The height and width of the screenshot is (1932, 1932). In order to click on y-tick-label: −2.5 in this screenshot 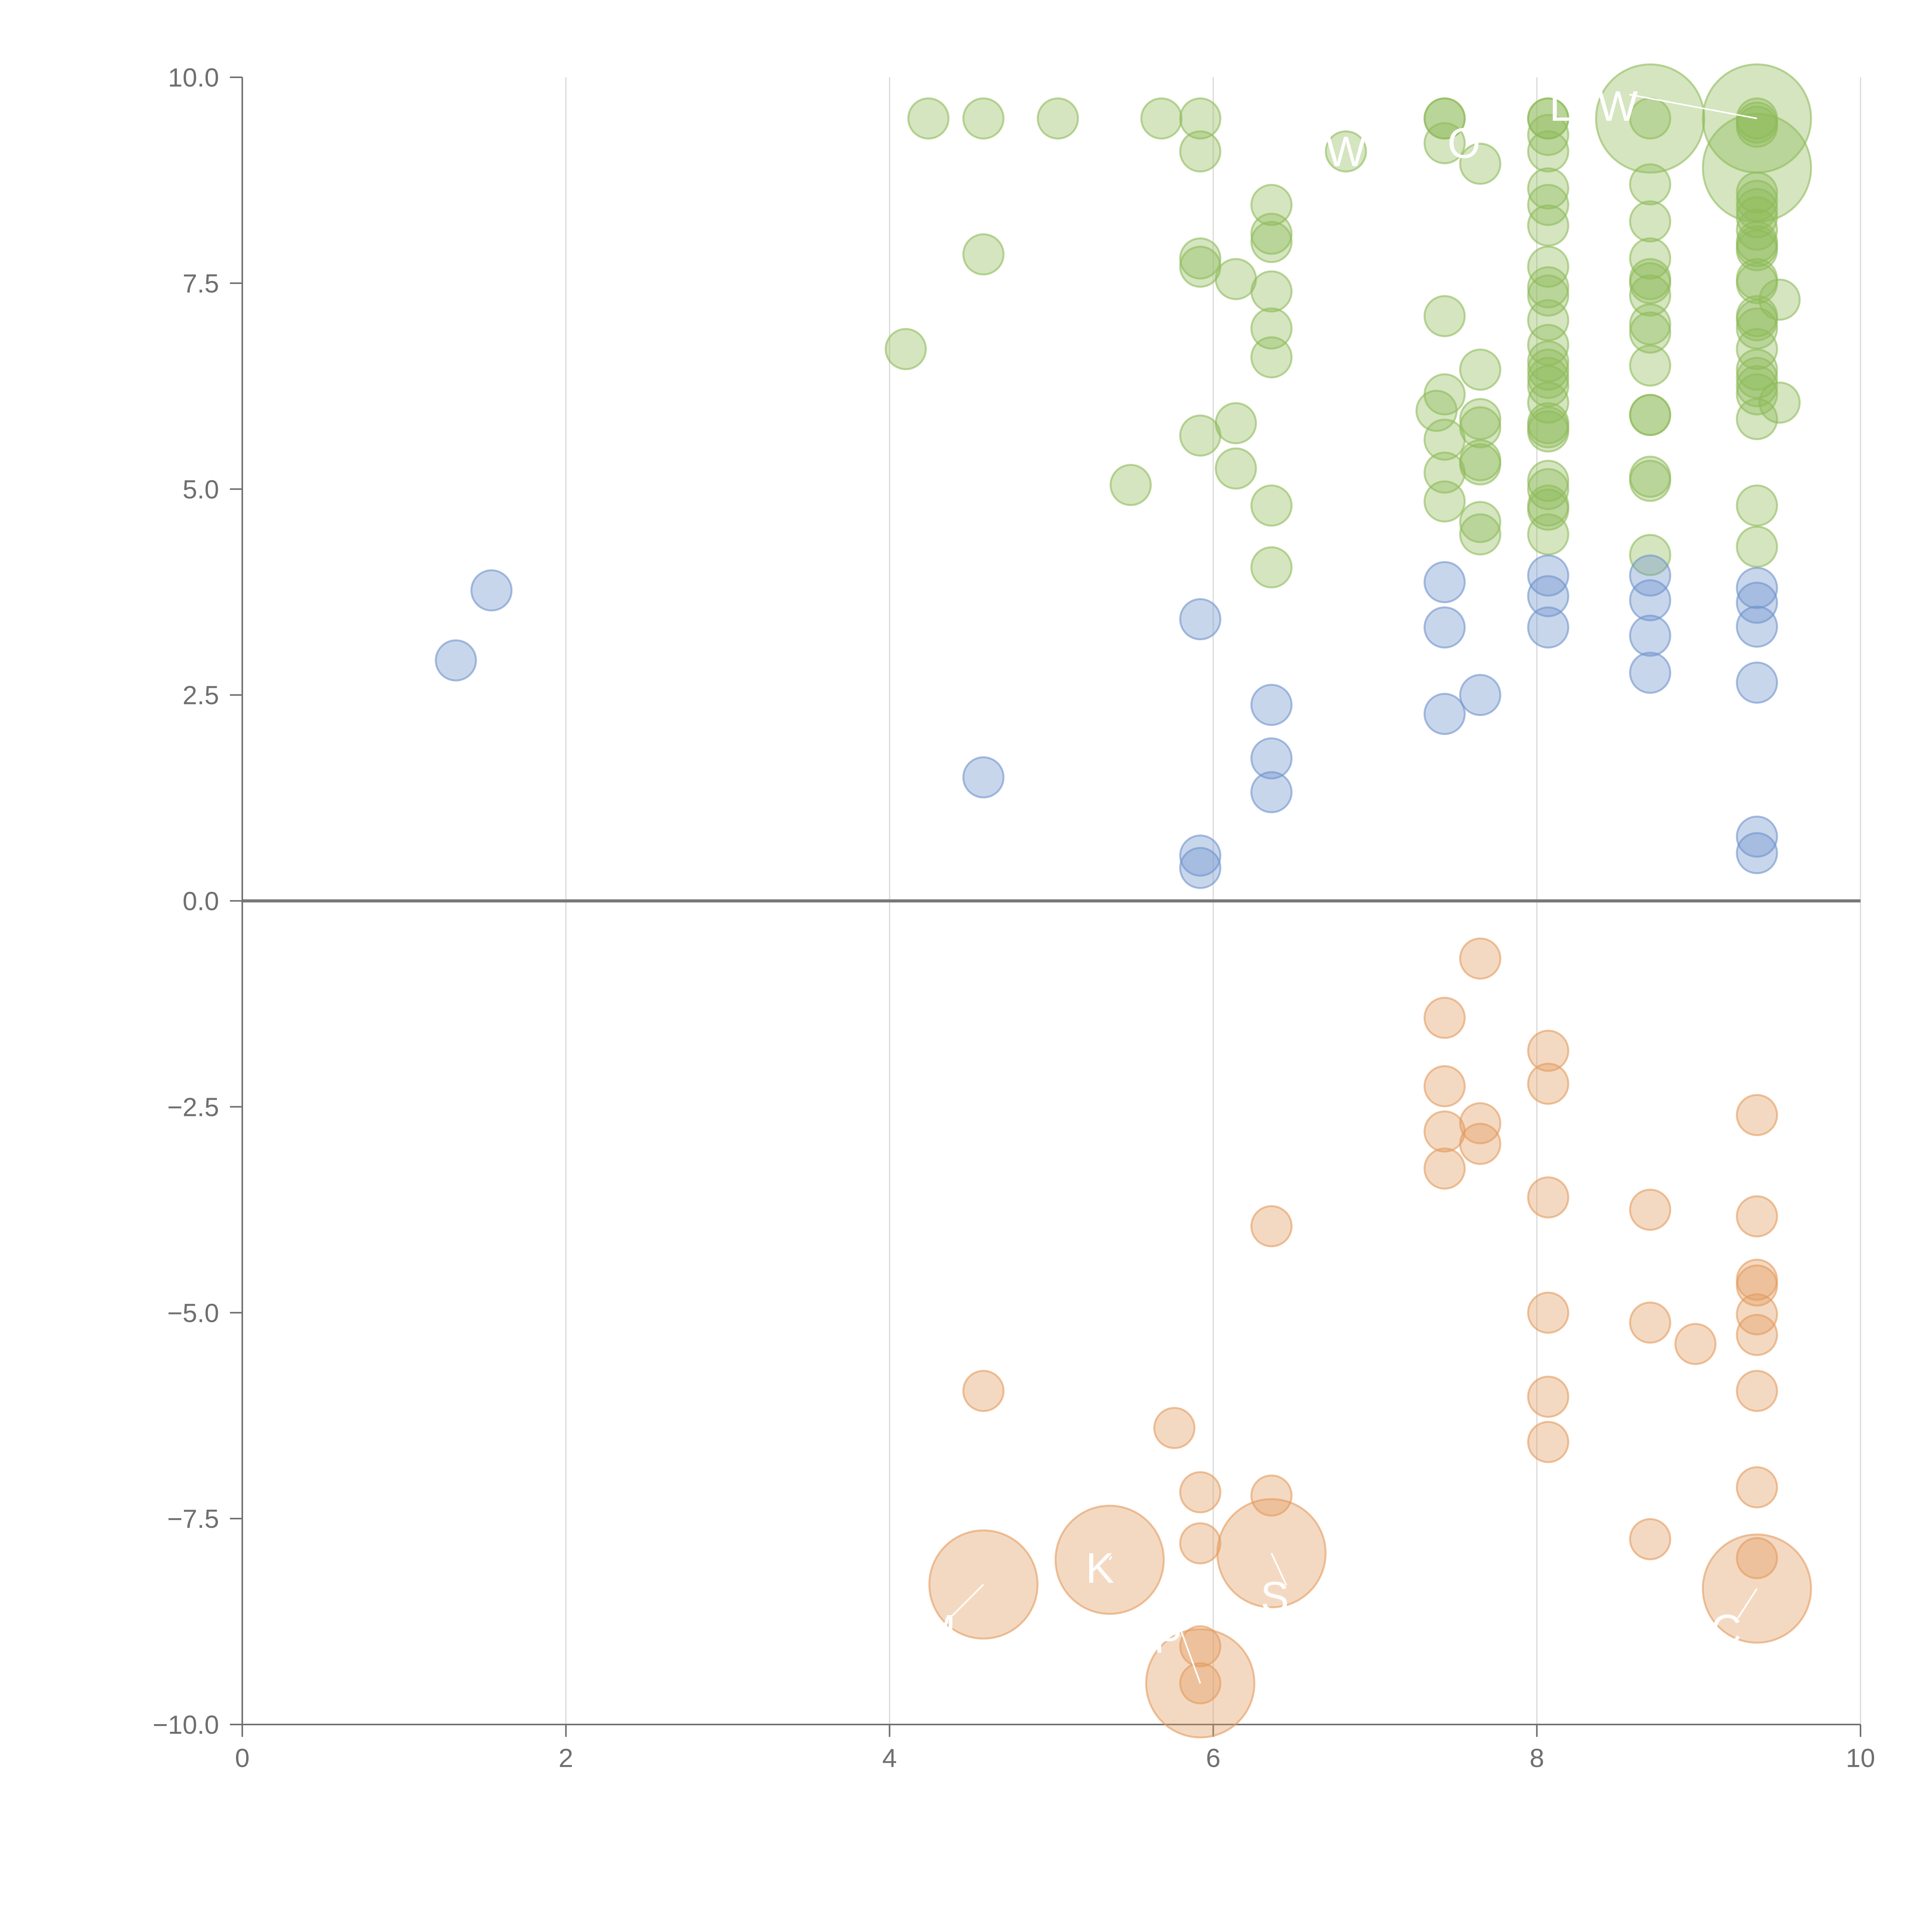, I will do `click(193, 1107)`.